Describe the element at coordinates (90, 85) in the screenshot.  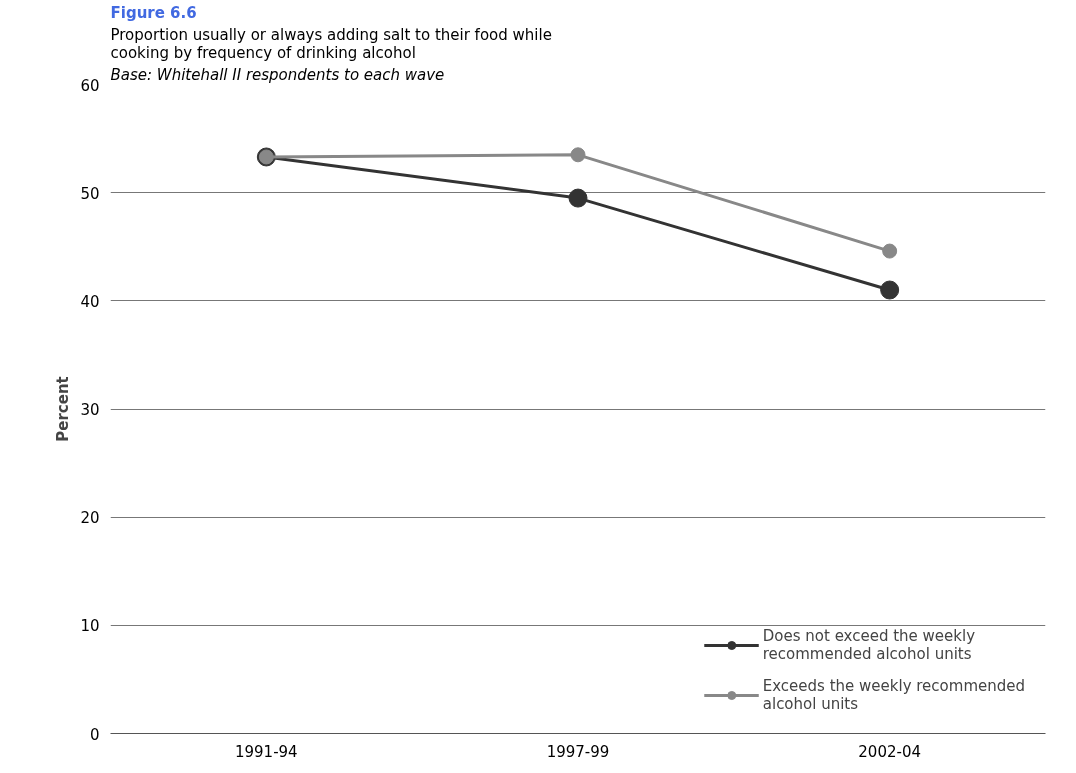
I see `y-tick-label: 60` at that location.